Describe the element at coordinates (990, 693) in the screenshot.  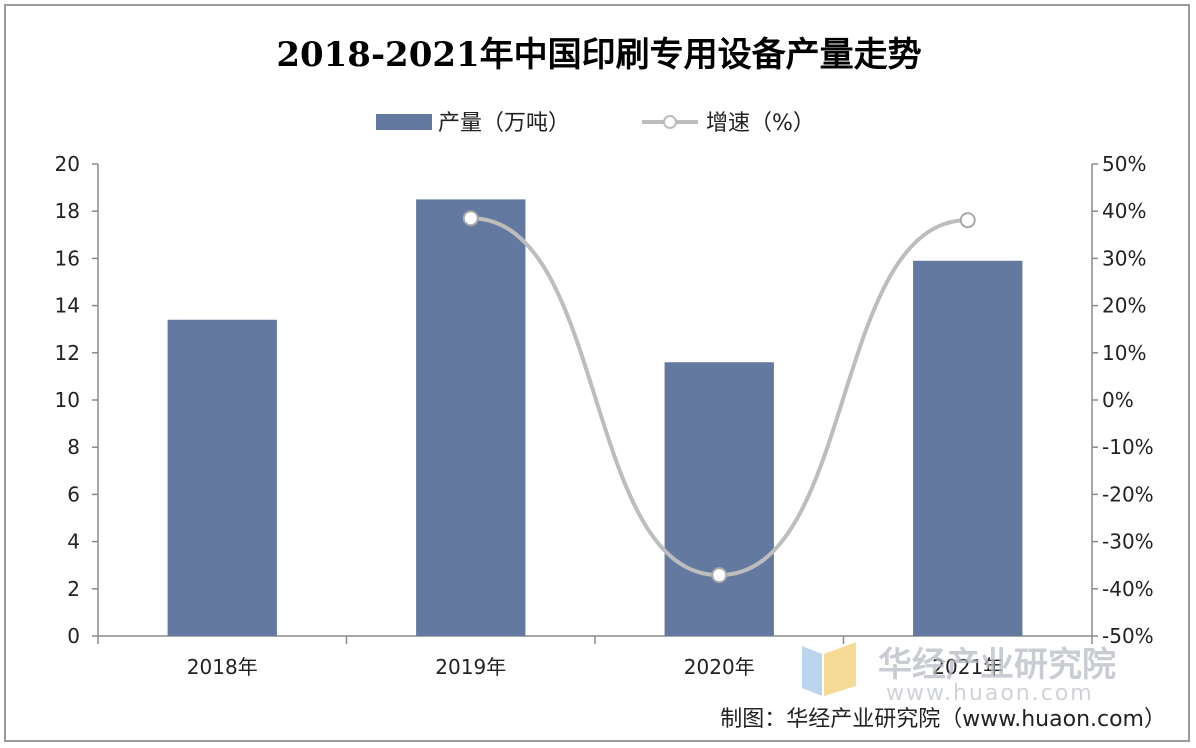
I see `watermark-url: www.huaon.com` at that location.